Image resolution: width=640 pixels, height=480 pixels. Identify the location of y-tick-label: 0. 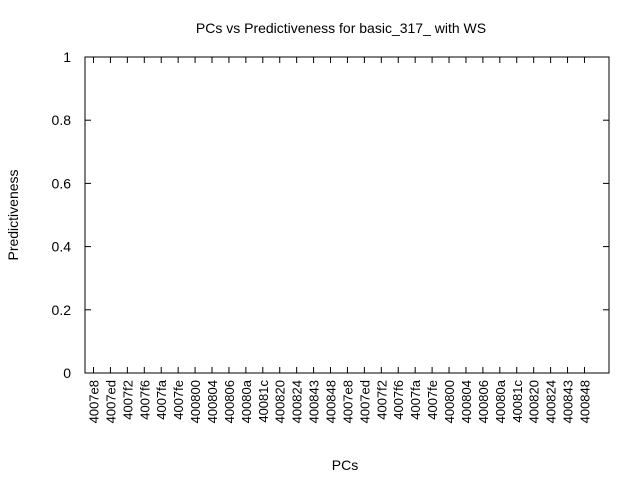
(67, 373).